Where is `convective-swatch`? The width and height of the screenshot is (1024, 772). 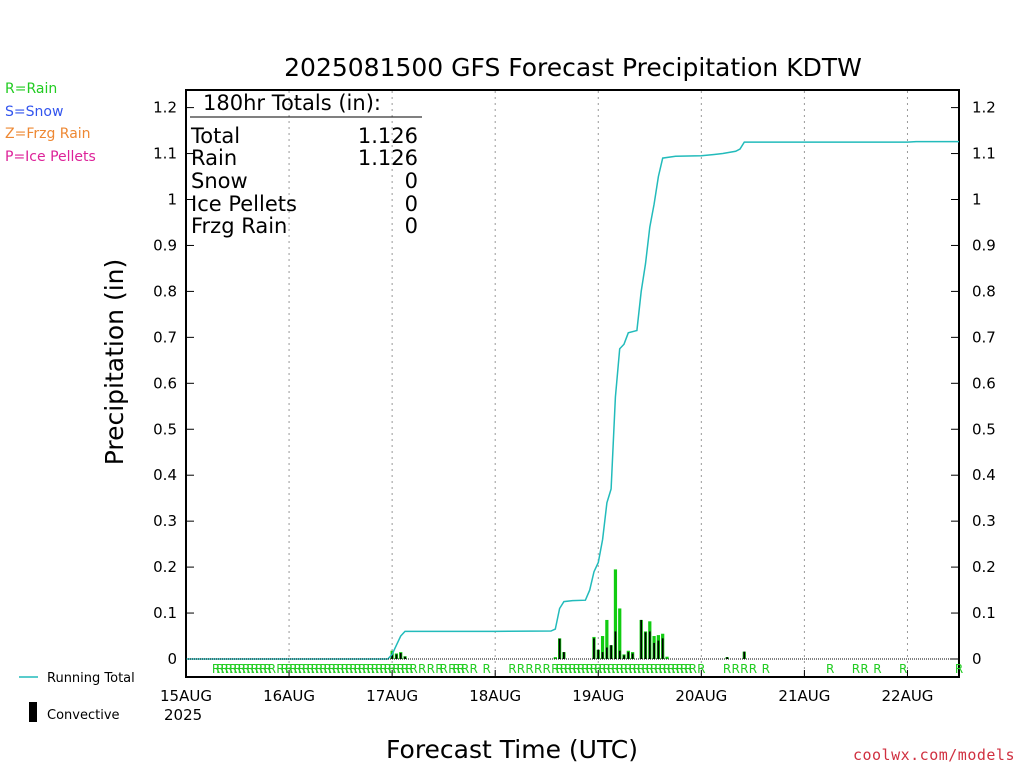 convective-swatch is located at coordinates (33, 712).